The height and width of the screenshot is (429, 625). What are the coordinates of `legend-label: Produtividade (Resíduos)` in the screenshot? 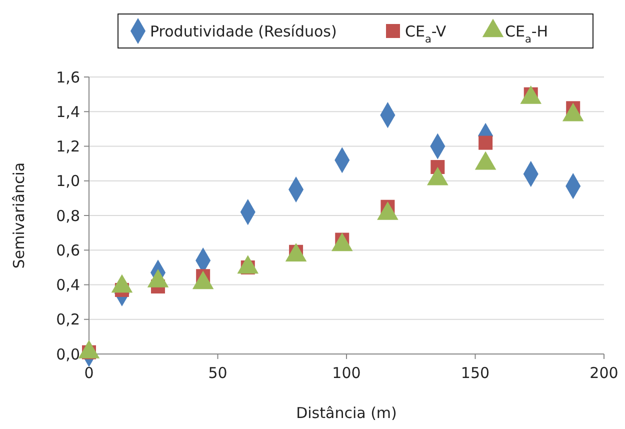 It's located at (243, 31).